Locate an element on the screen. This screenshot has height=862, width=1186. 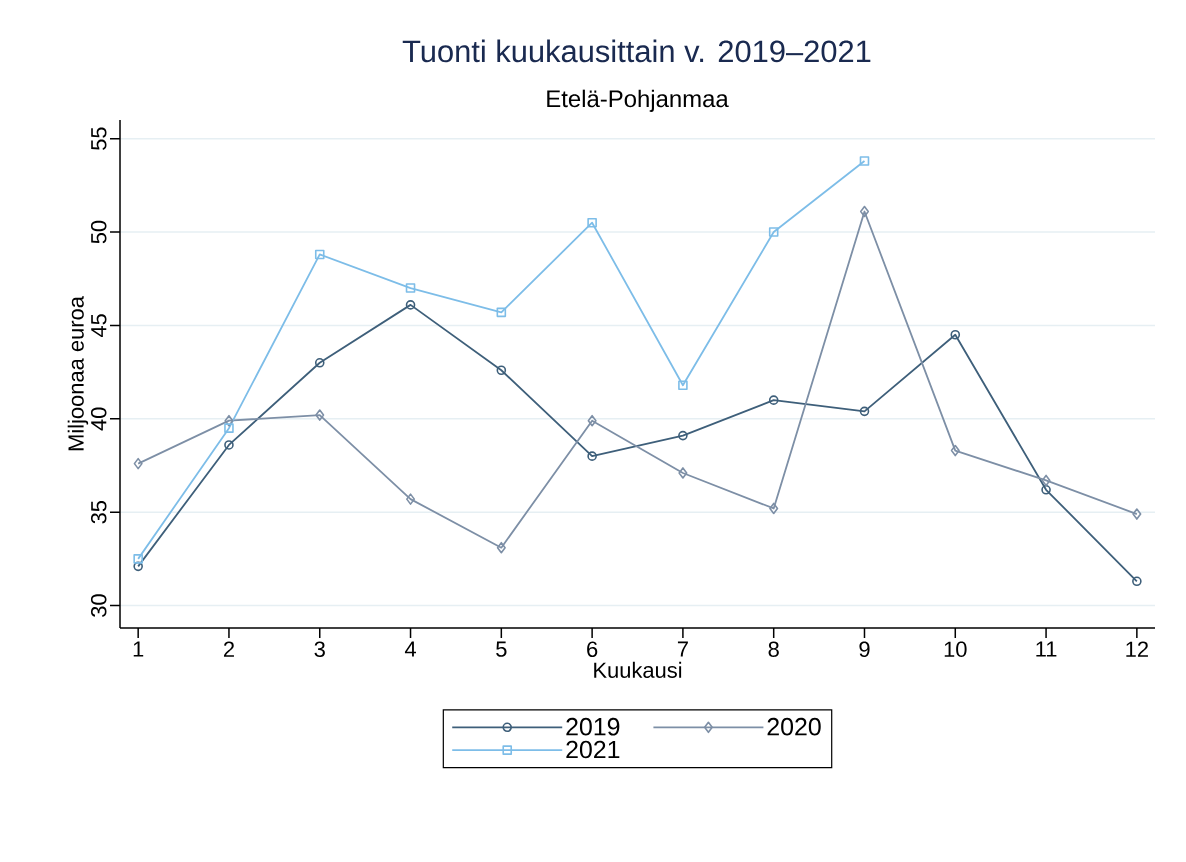
y-axis-title: Miljoonaa euroa is located at coordinates (78, 373).